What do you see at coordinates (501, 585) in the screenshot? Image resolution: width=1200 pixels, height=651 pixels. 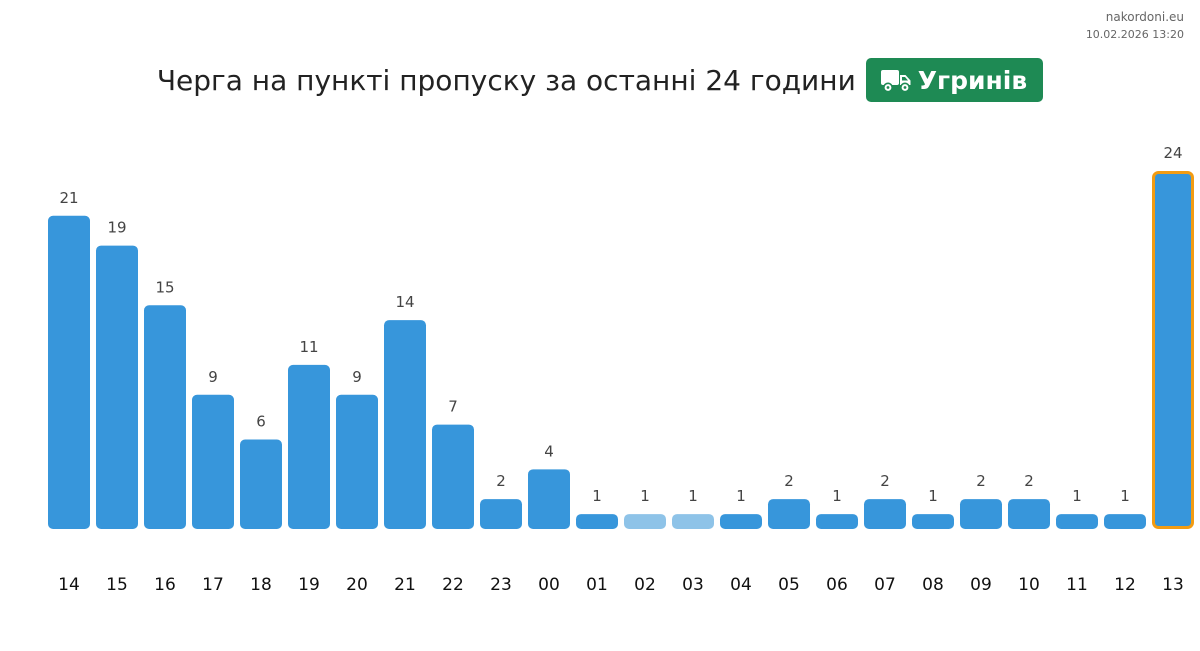 I see `x-tick-23: 23` at bounding box center [501, 585].